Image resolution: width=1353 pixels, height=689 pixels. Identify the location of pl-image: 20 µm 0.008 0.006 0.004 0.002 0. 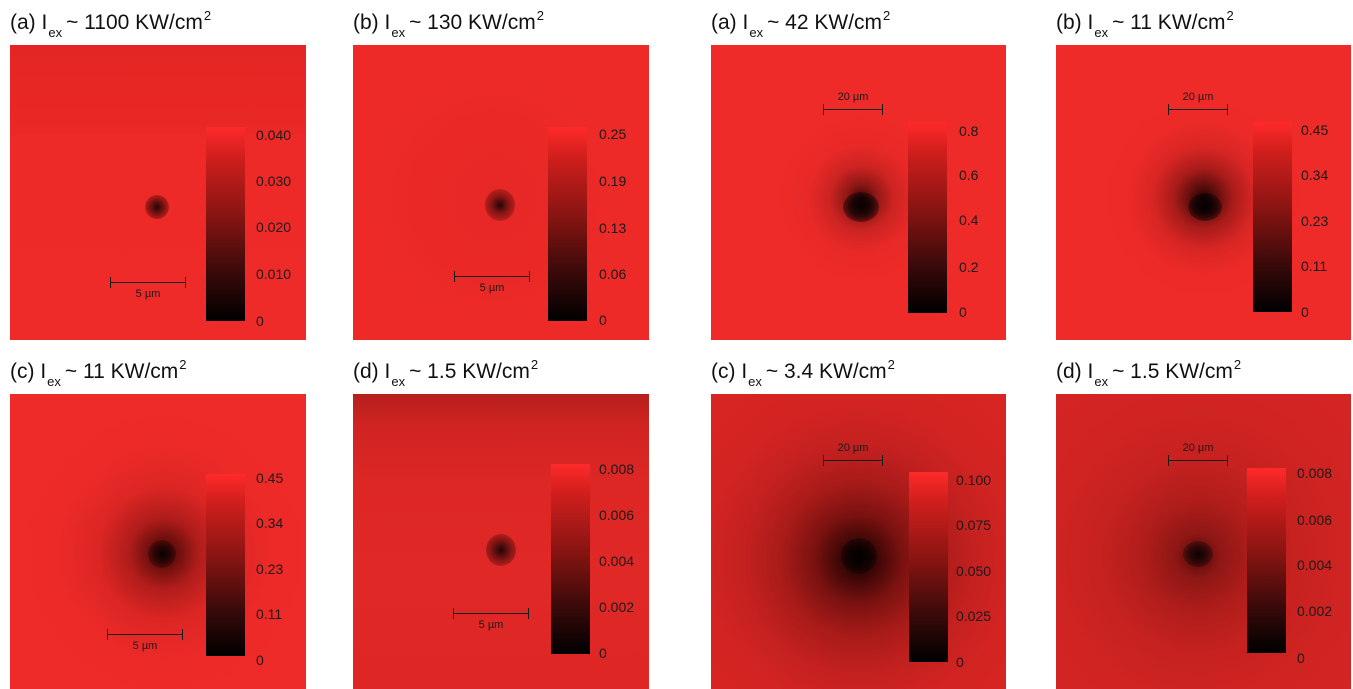
(1203, 541).